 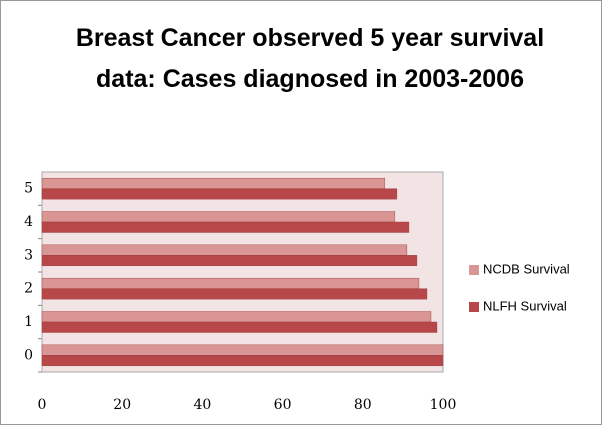 I want to click on x-tick-label: 60, so click(x=283, y=405).